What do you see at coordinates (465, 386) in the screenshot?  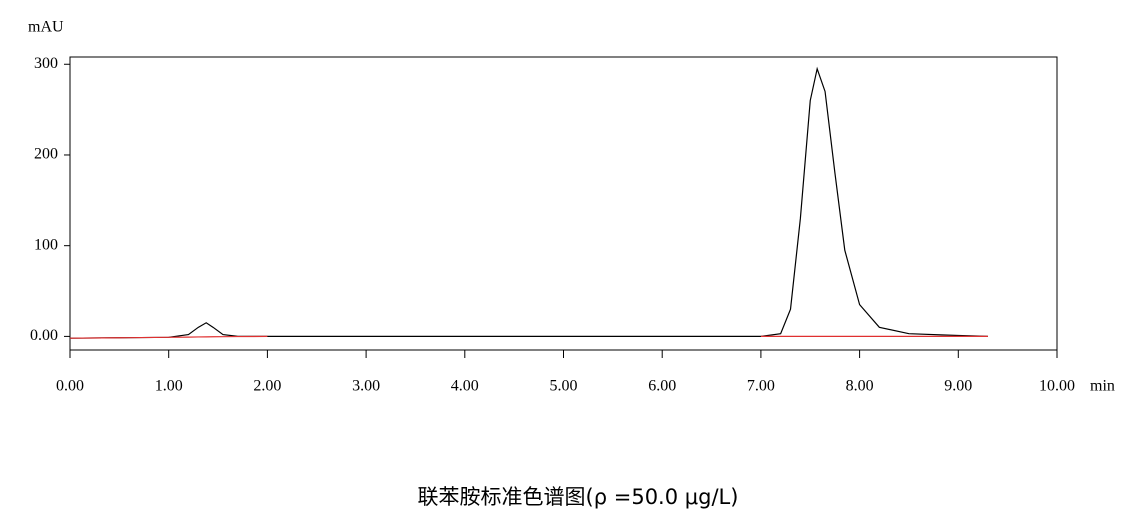 I see `x-tick-label: 4.00` at bounding box center [465, 386].